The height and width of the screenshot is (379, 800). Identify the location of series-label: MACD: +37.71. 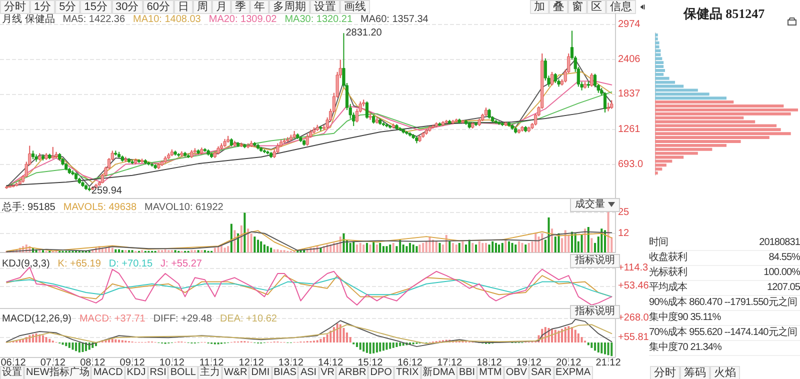
(112, 319).